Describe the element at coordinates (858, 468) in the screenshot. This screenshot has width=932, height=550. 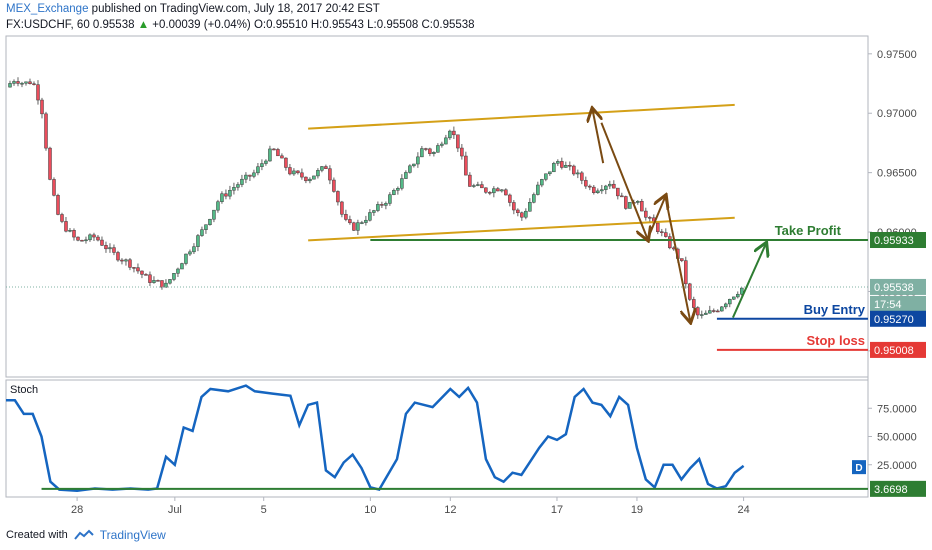
I see `d-badge-letter: D` at that location.